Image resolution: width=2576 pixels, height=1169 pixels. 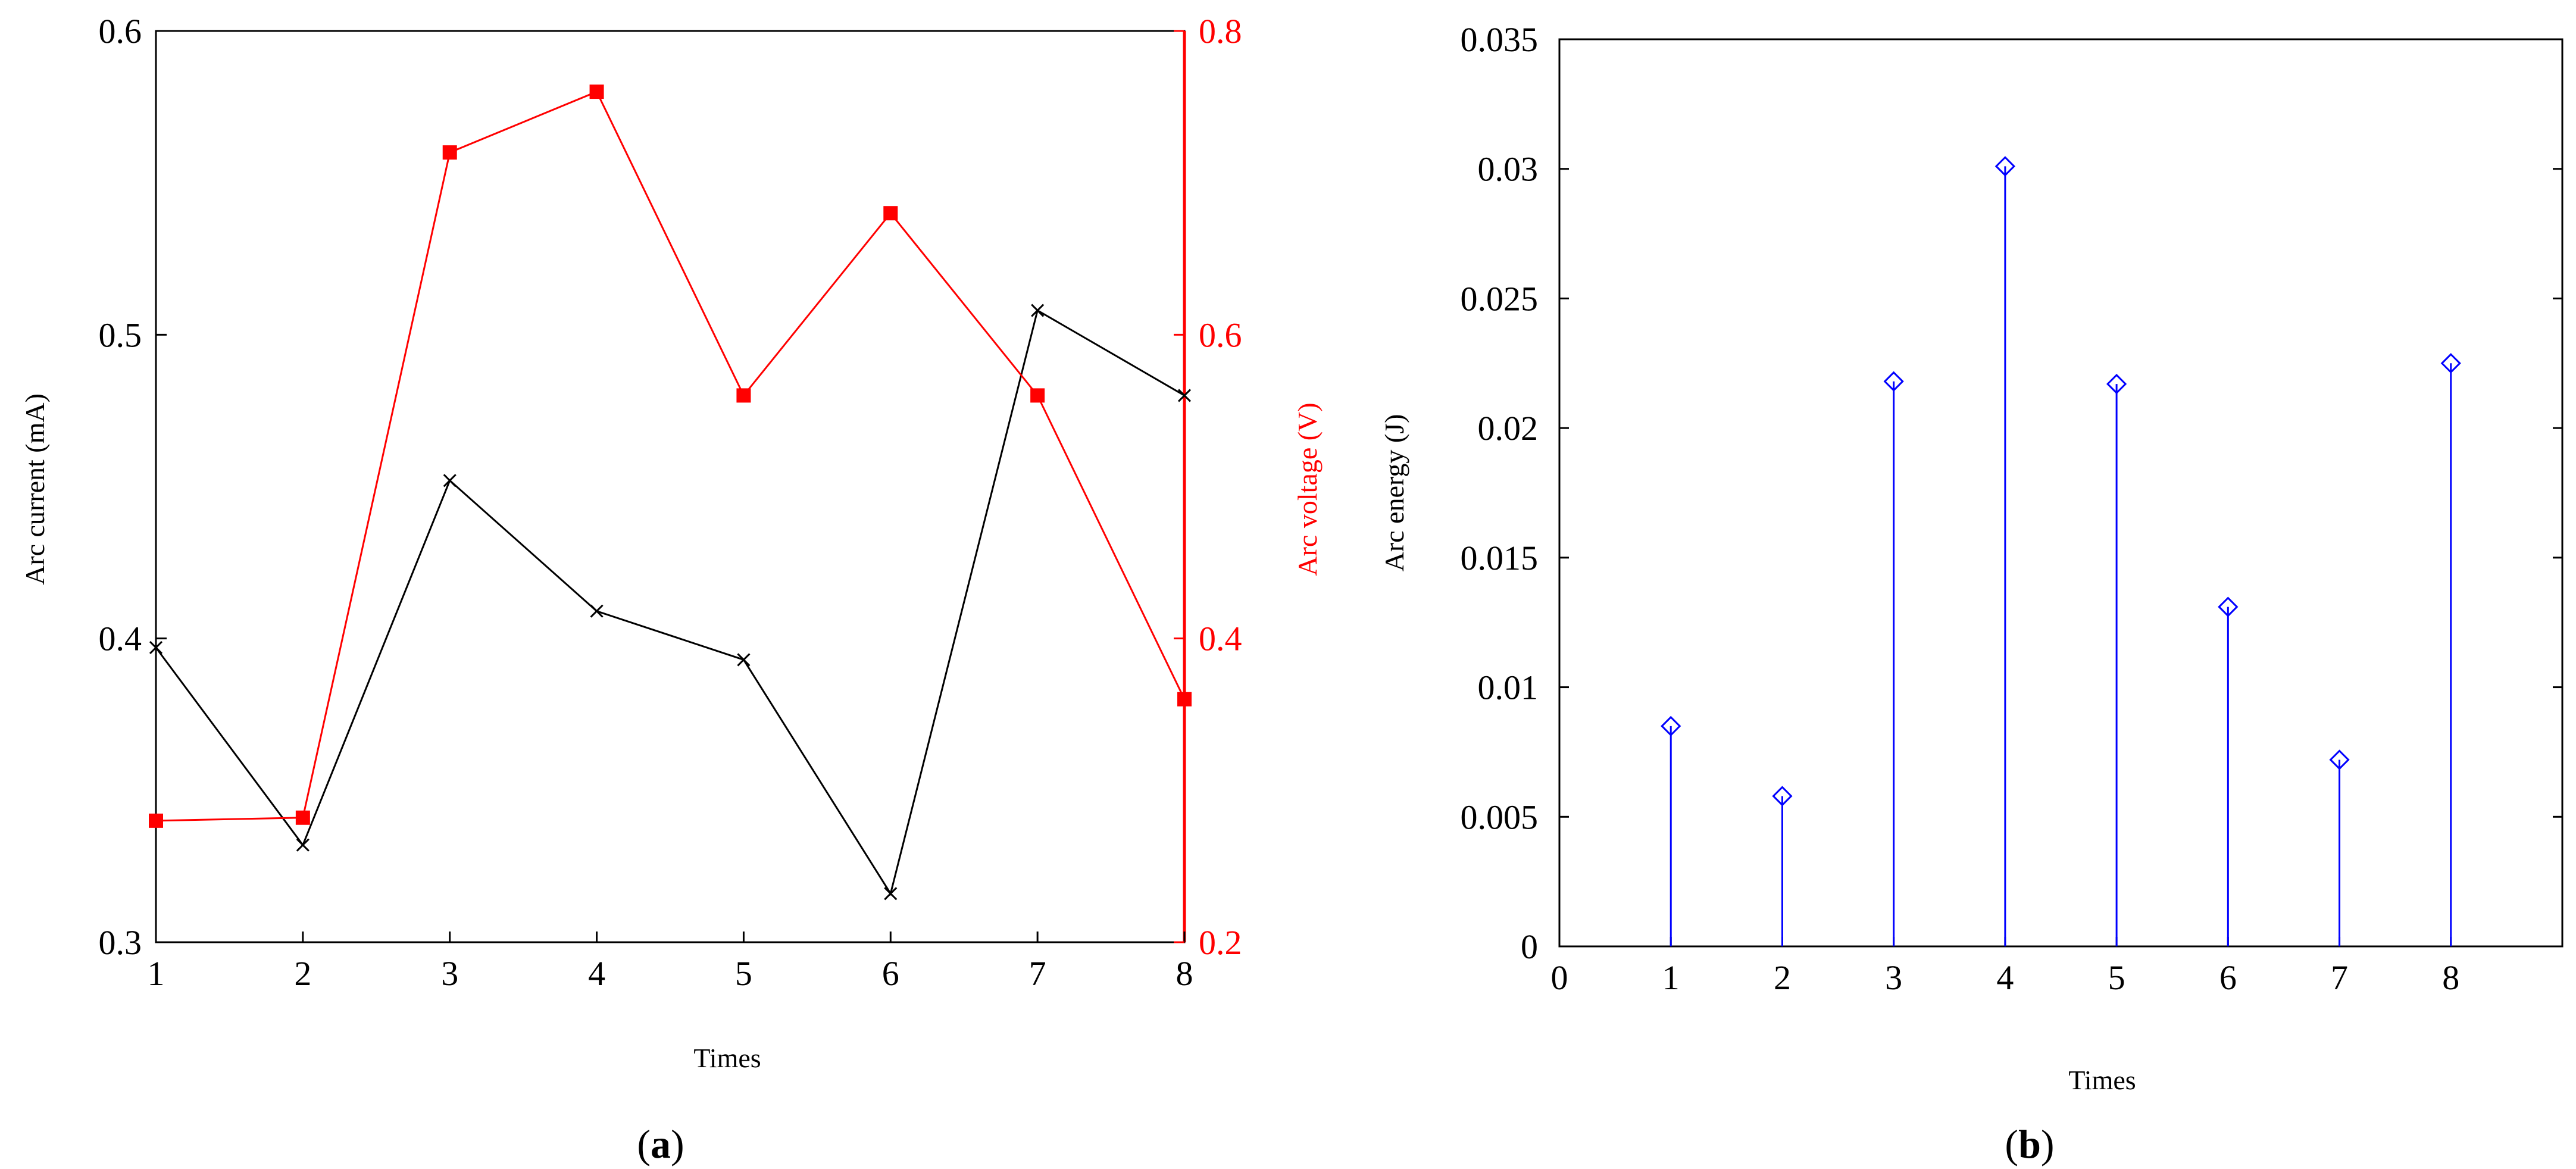 What do you see at coordinates (133, 487) in the screenshot?
I see `panel-a-left-y-ticks: 0.3 0.4 0.5 0.6` at bounding box center [133, 487].